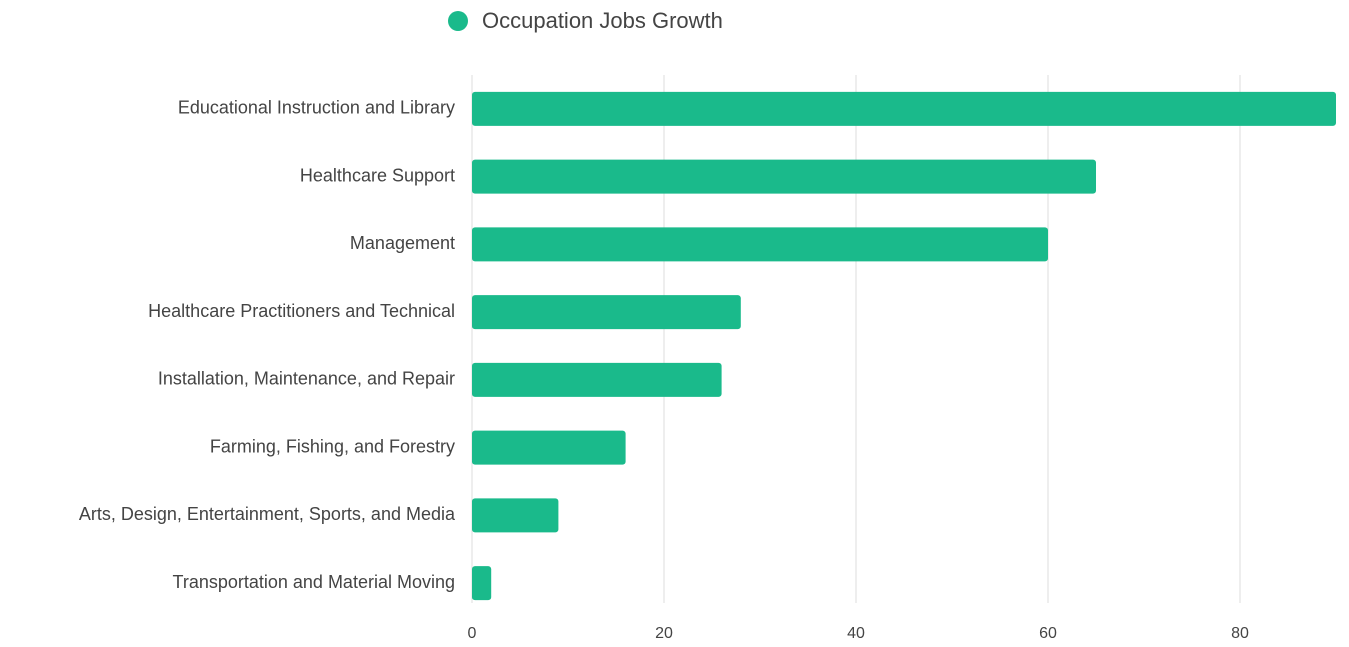  I want to click on legend-label: Occupation Jobs Growth, so click(602, 20).